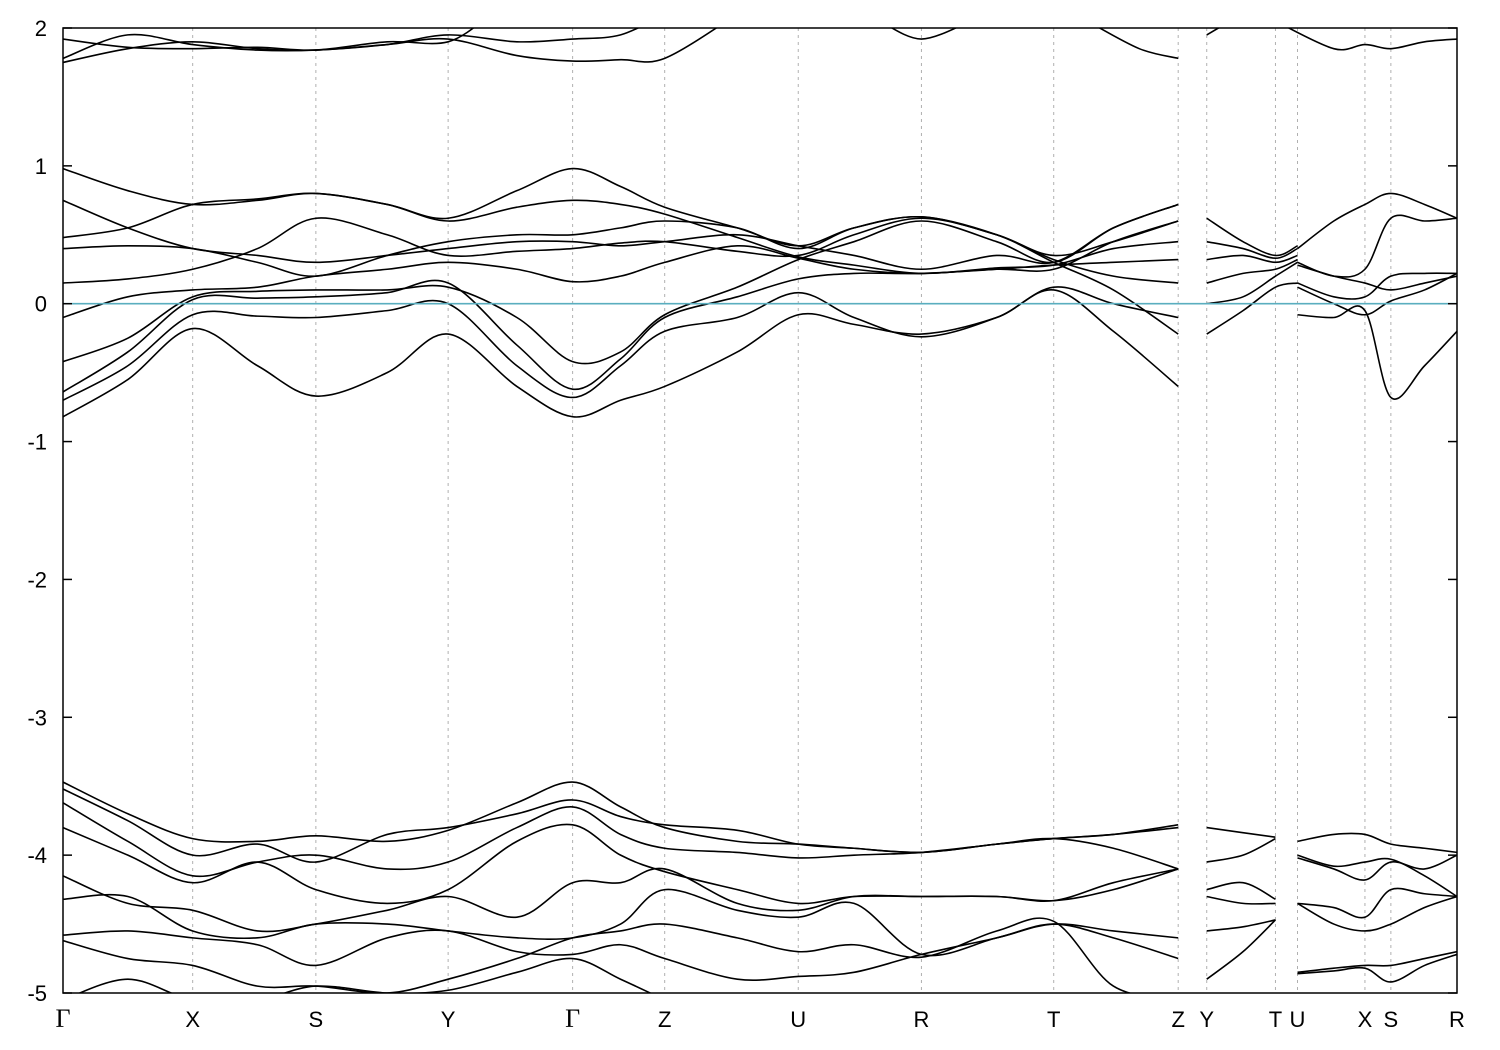 The height and width of the screenshot is (1050, 1500). I want to click on y-tick-label: -4, so click(37, 855).